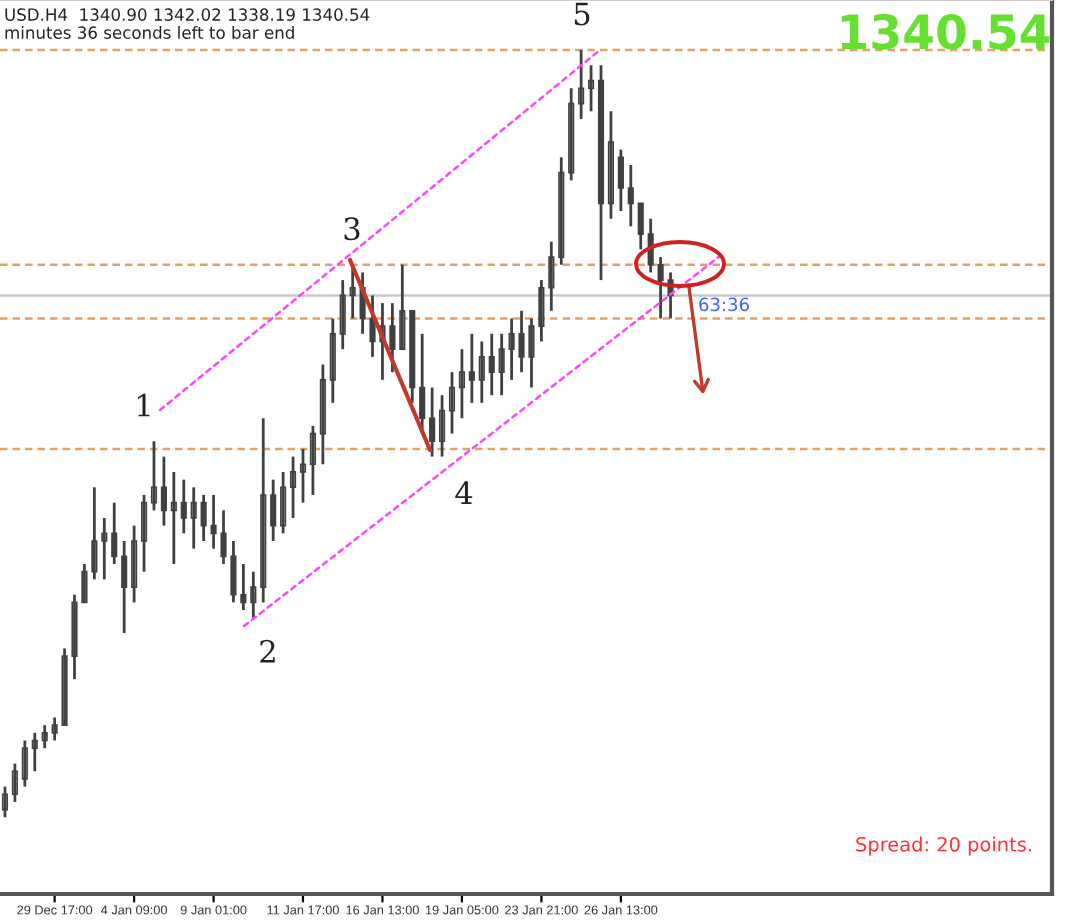 The width and height of the screenshot is (1068, 924). I want to click on text: Spread: 20 points., so click(943, 846).